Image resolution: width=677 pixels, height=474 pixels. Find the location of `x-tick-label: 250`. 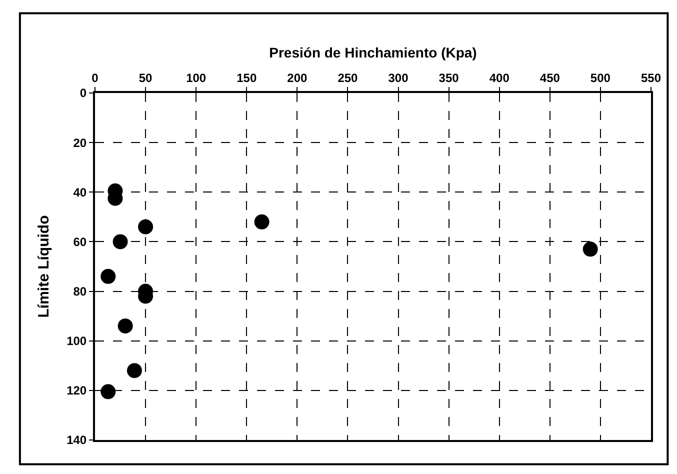

x-tick-label: 250 is located at coordinates (348, 78).